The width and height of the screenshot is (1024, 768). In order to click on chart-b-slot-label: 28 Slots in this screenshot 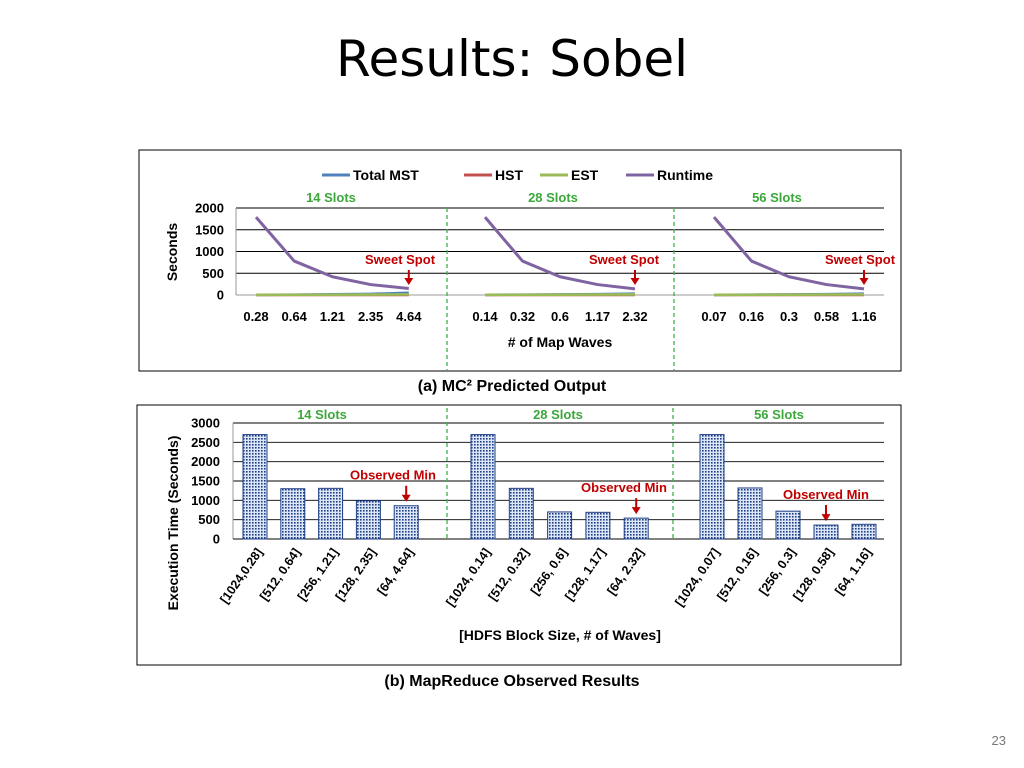, I will do `click(558, 414)`.